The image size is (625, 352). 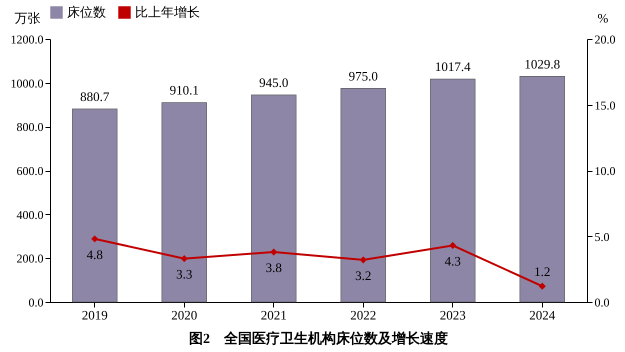 What do you see at coordinates (542, 64) in the screenshot?
I see `data-label: 1029.8` at bounding box center [542, 64].